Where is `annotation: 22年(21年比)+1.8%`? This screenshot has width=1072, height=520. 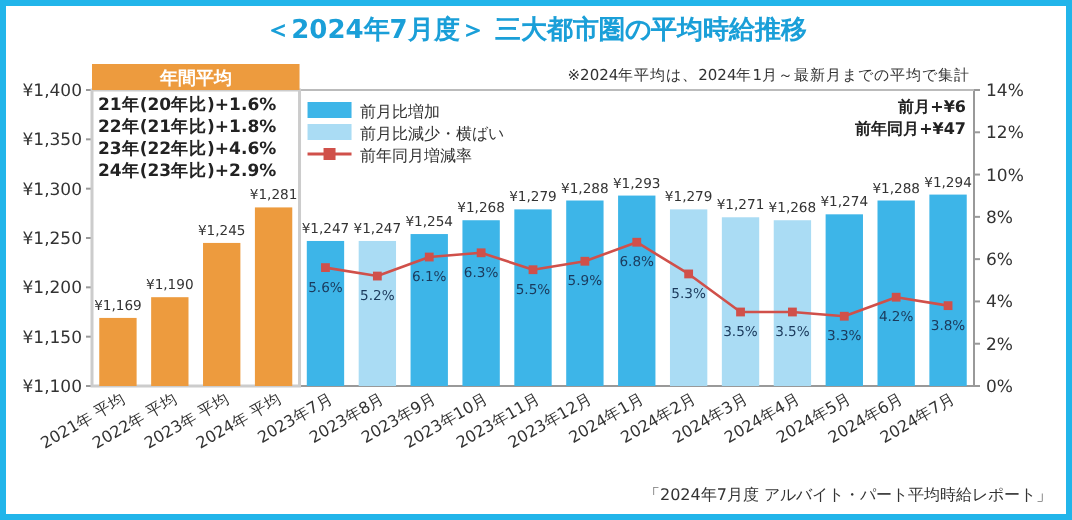 annotation: 22年(21年比)+1.8% is located at coordinates (188, 127).